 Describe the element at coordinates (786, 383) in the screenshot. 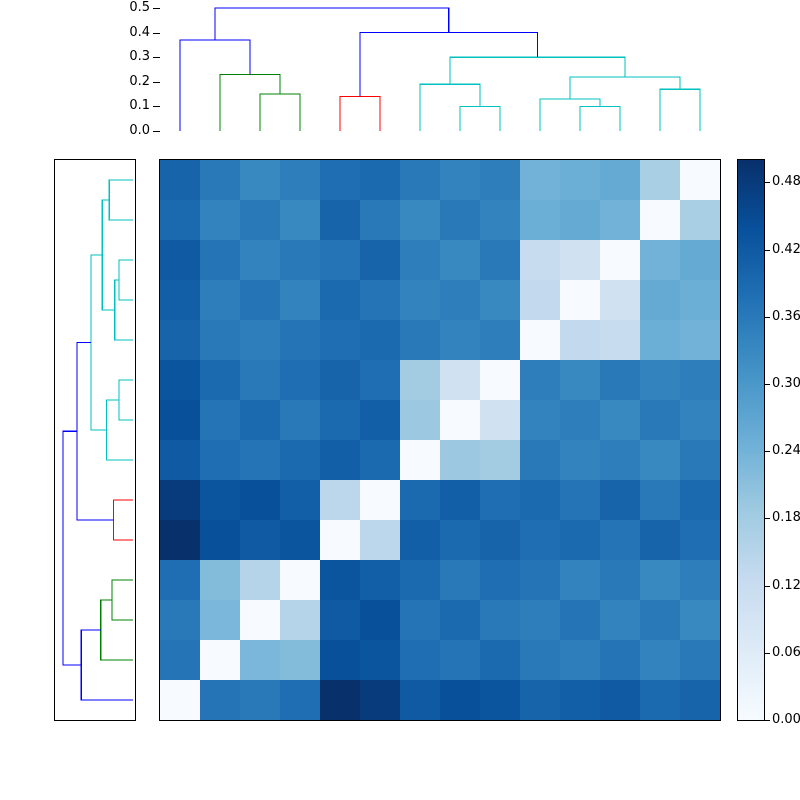

I see `colorbar-tick-label: 0.30` at that location.